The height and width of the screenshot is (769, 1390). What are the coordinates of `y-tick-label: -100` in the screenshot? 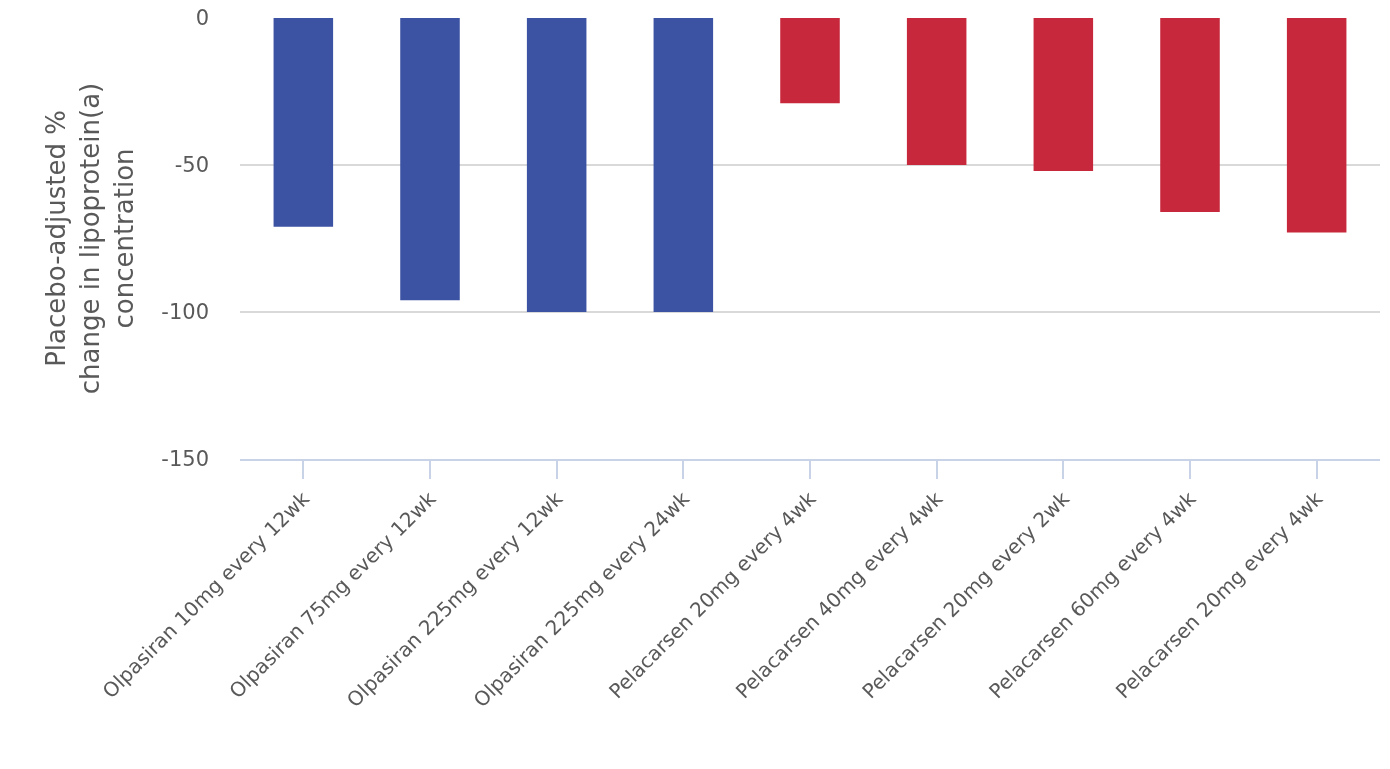 It's located at (185, 312).